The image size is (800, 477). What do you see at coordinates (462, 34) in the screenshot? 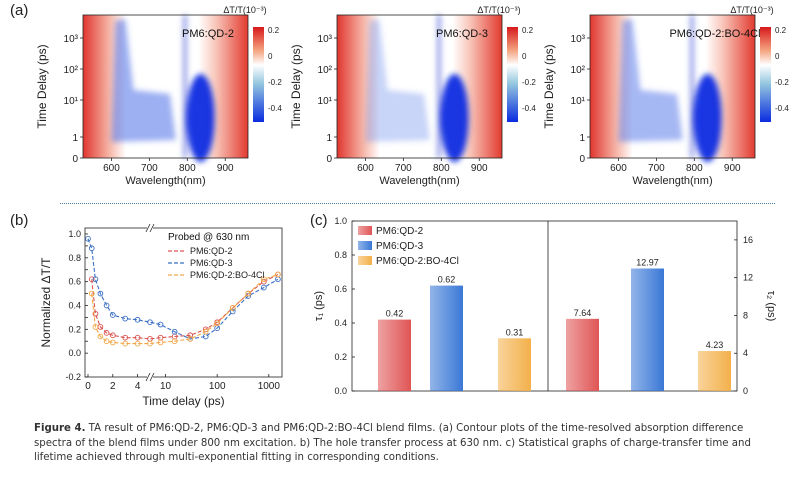
I see `map-sample-label: PM6:QD-3` at bounding box center [462, 34].